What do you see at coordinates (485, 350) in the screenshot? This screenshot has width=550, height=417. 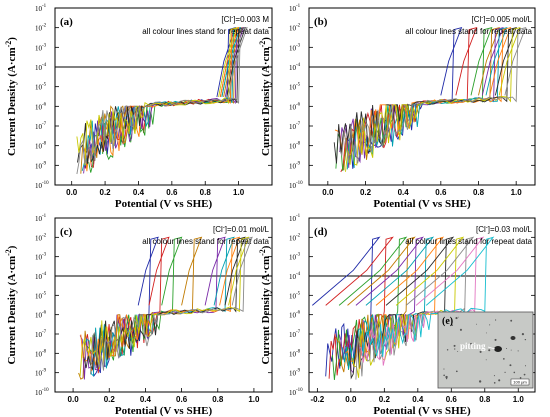 I see `inset-micrograph: (e) pitting 100 μm` at bounding box center [485, 350].